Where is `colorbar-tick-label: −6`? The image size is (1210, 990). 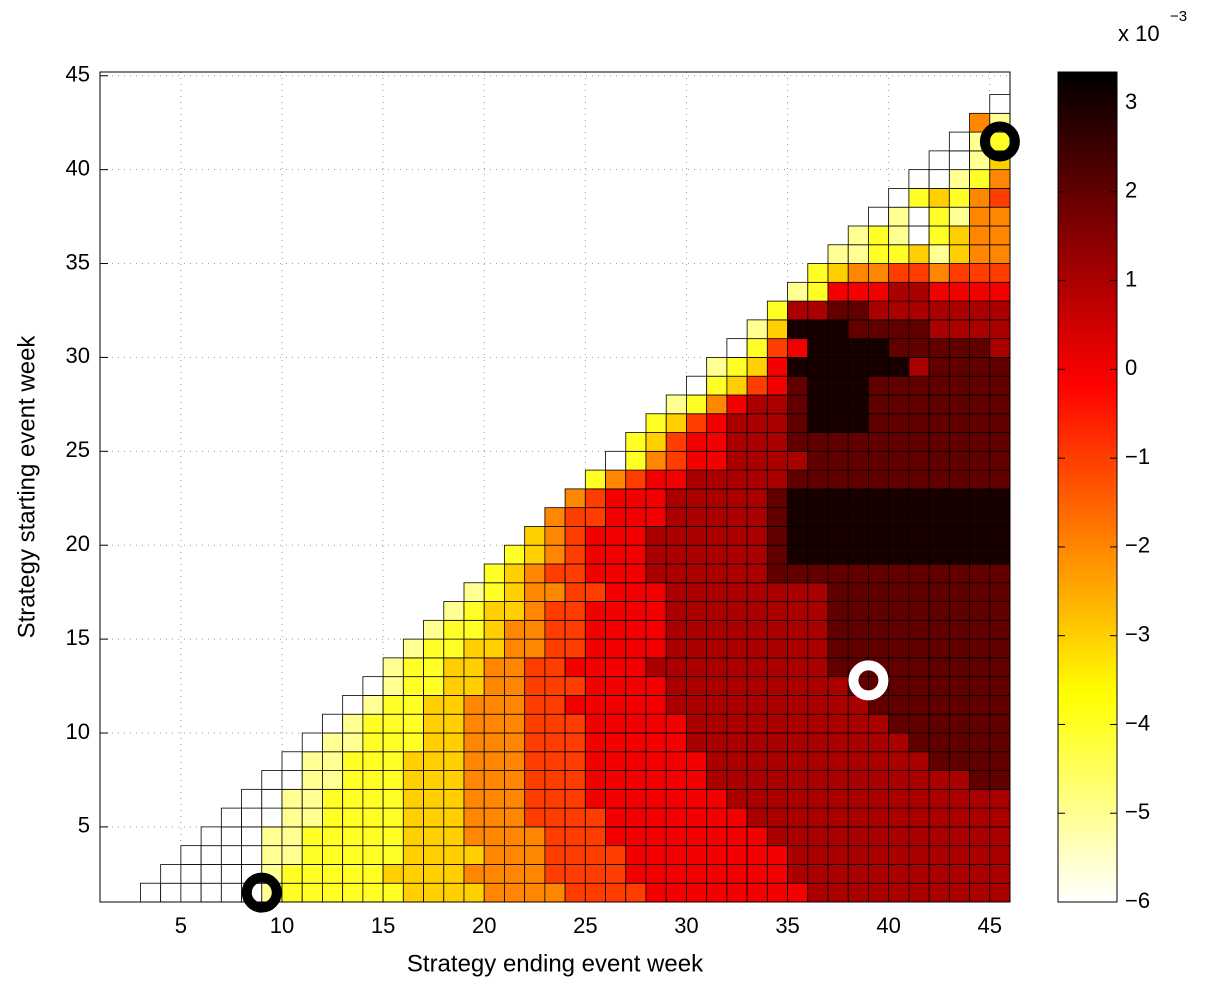
colorbar-tick-label: −6 is located at coordinates (1137, 900).